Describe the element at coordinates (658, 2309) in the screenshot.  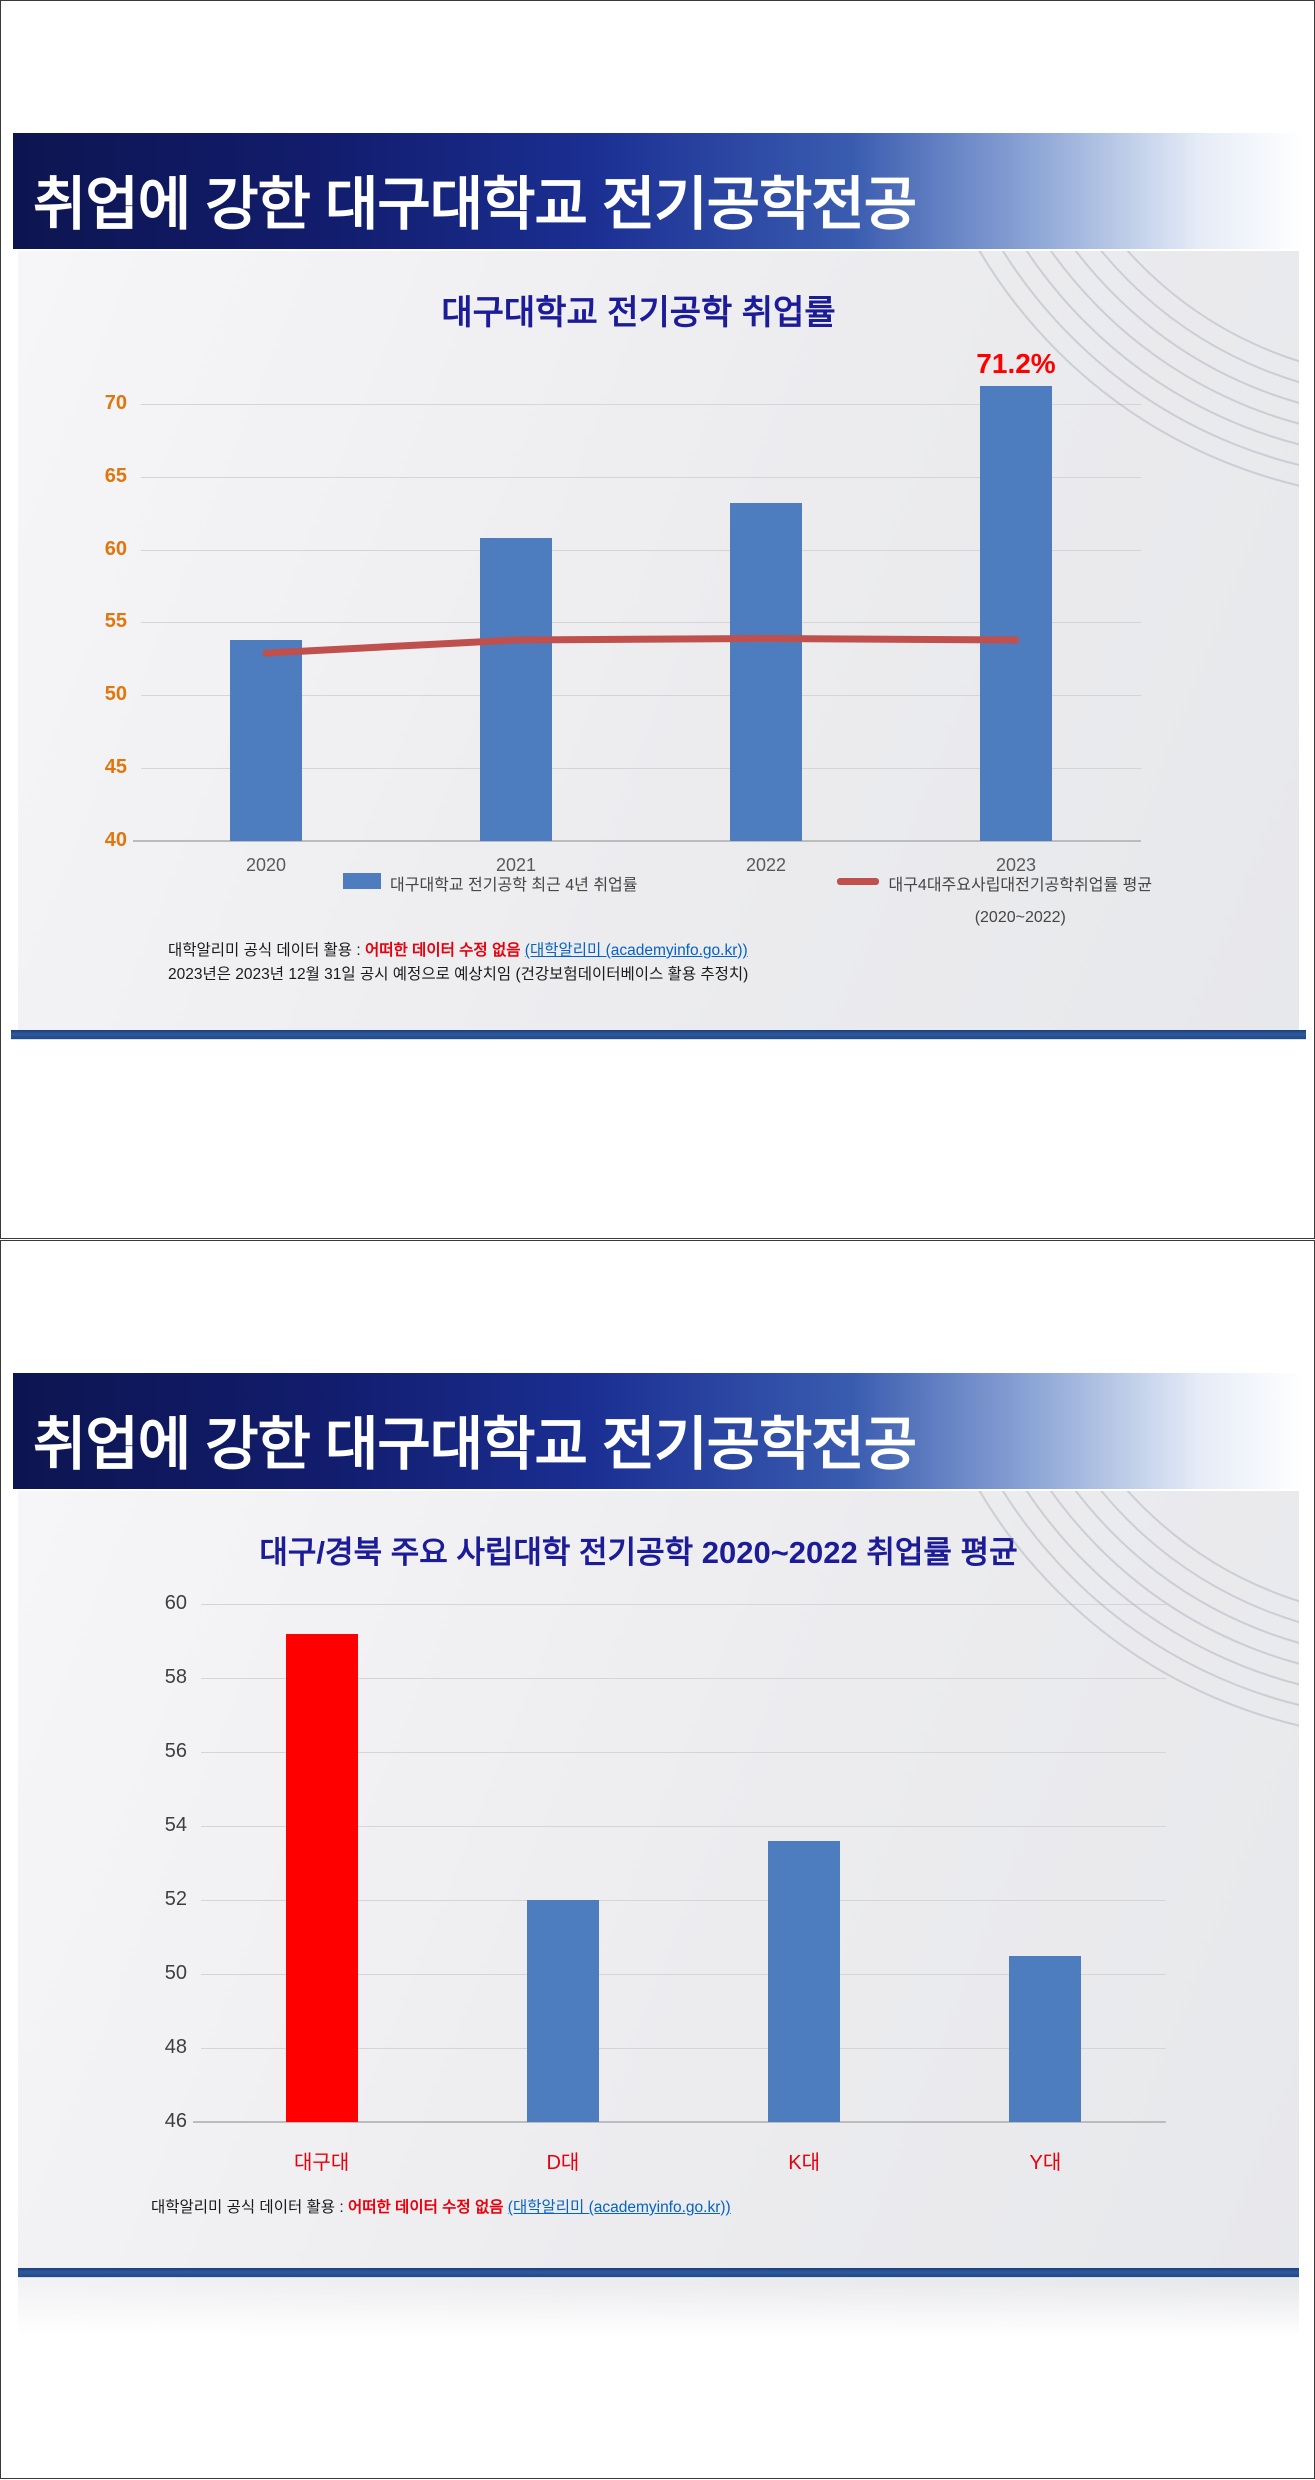
I see `content-bottom-fade` at that location.